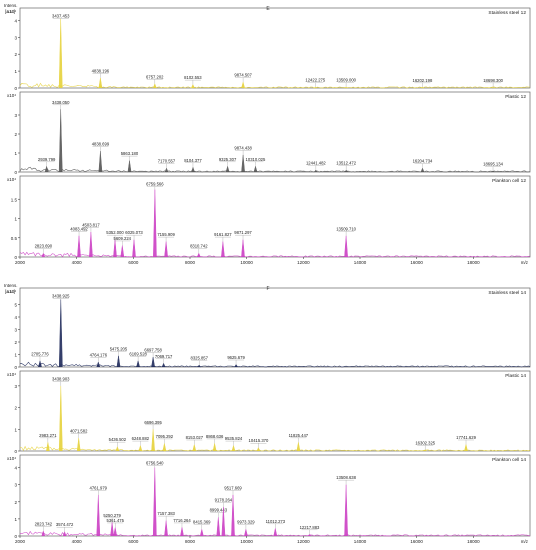 Image resolution: width=536 pixels, height=550 pixels. I want to click on peak-label: 3437.453, so click(61, 16).